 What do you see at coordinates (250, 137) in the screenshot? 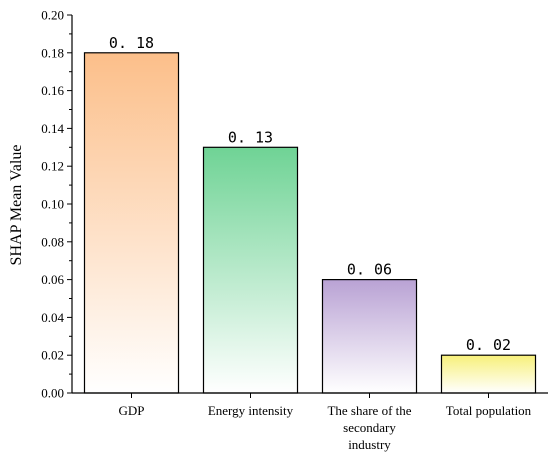
I see `data-label: 0. 13` at bounding box center [250, 137].